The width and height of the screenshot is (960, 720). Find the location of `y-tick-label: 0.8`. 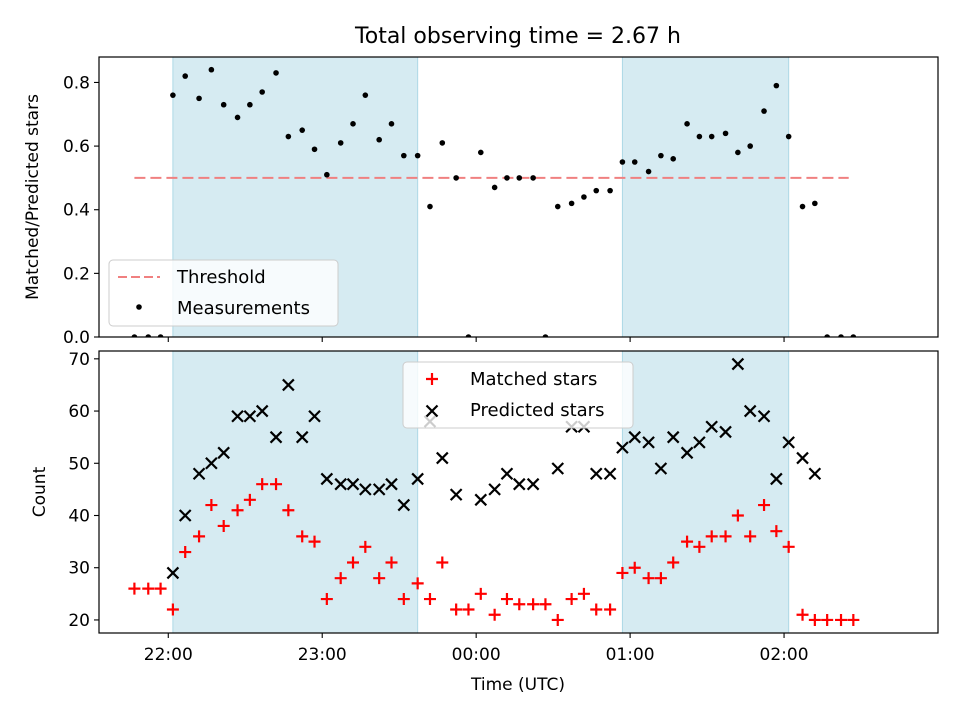

y-tick-label: 0.8 is located at coordinates (76, 83).